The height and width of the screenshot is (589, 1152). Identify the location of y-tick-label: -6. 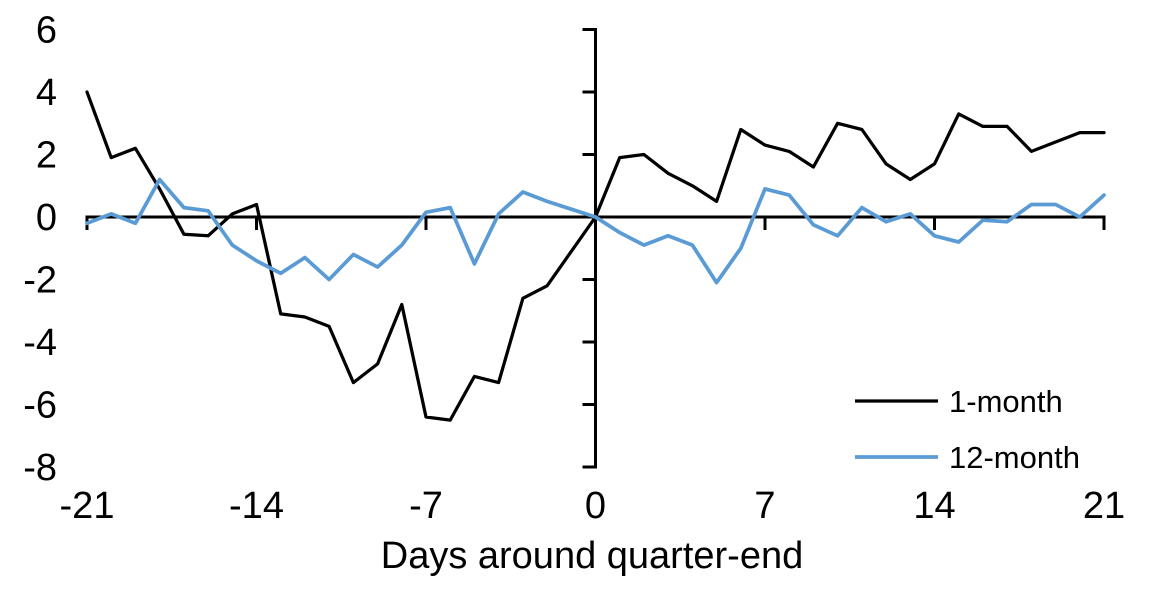
(40, 406).